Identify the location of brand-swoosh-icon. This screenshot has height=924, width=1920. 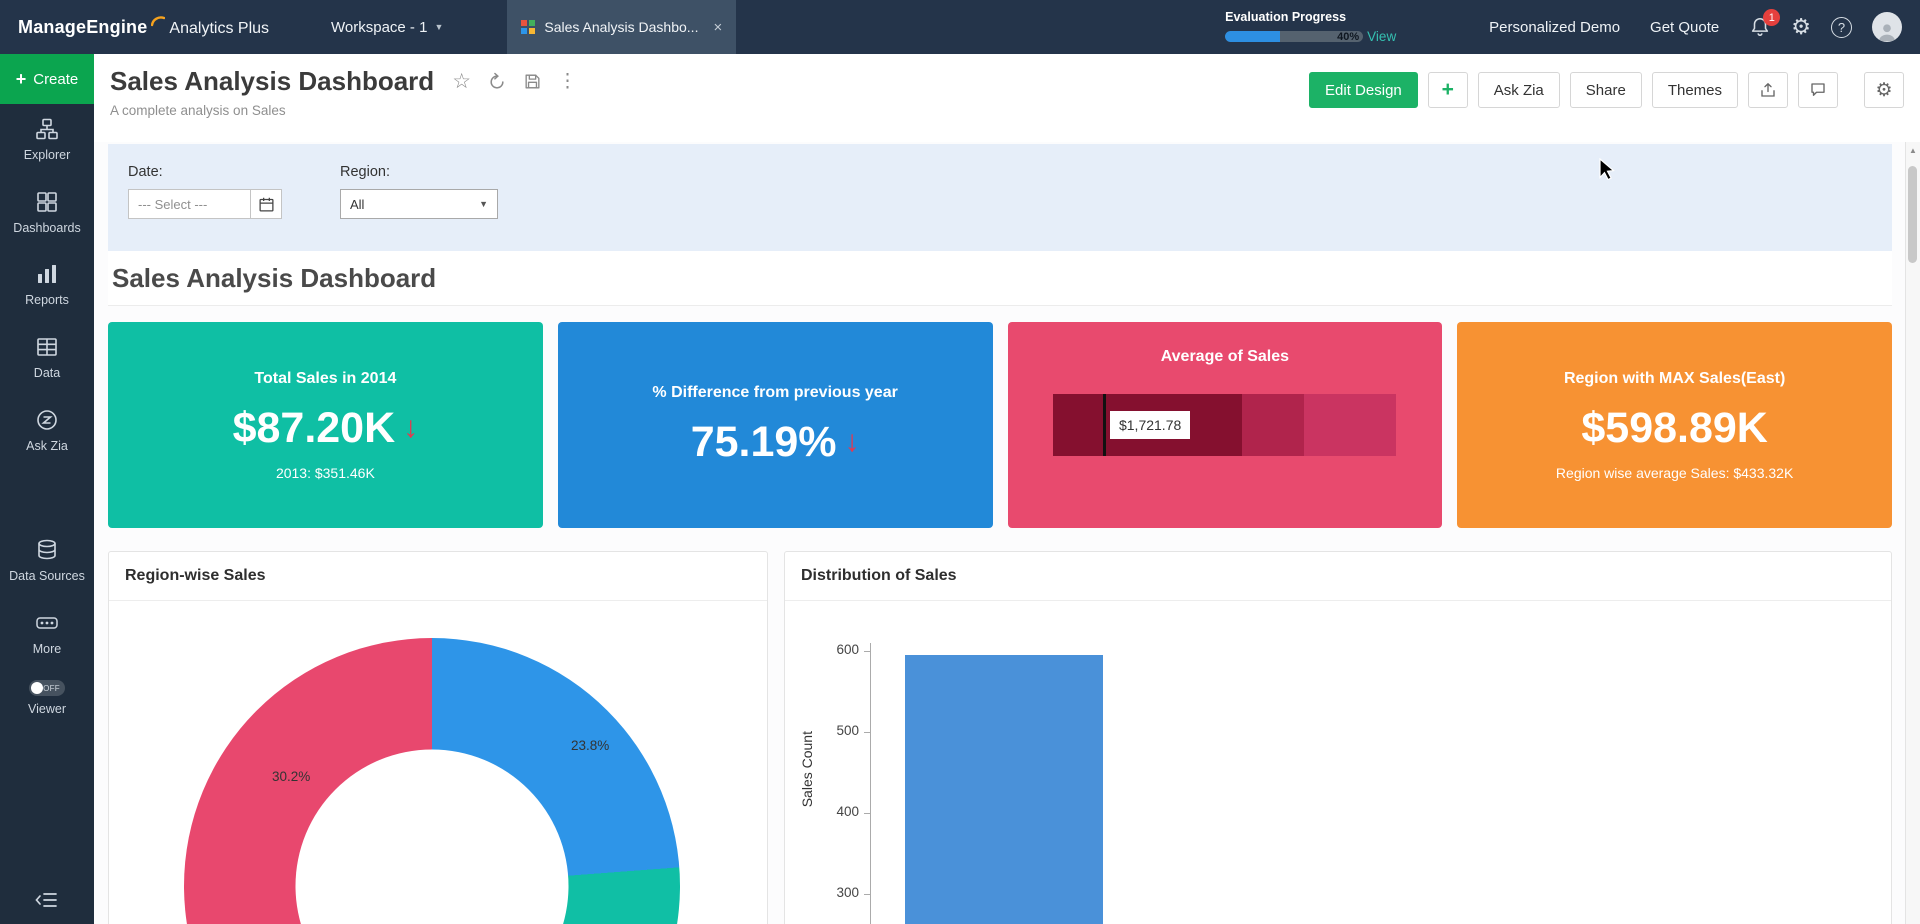
(158, 21).